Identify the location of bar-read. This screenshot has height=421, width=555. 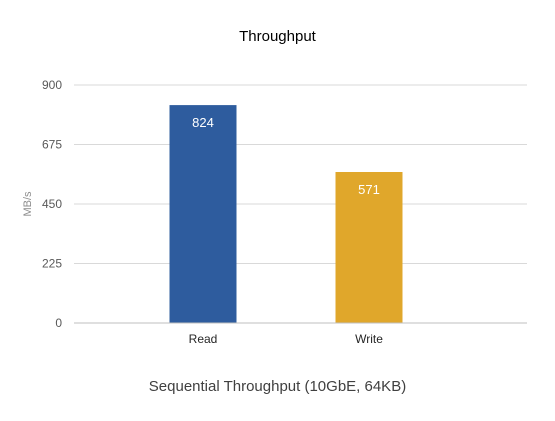
(203, 214).